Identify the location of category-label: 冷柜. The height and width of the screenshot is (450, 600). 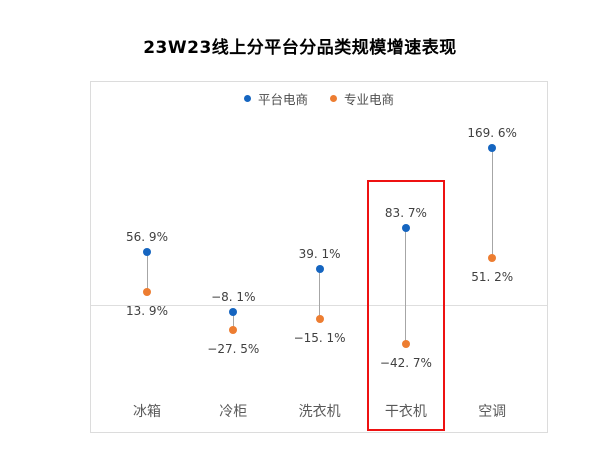
(233, 412).